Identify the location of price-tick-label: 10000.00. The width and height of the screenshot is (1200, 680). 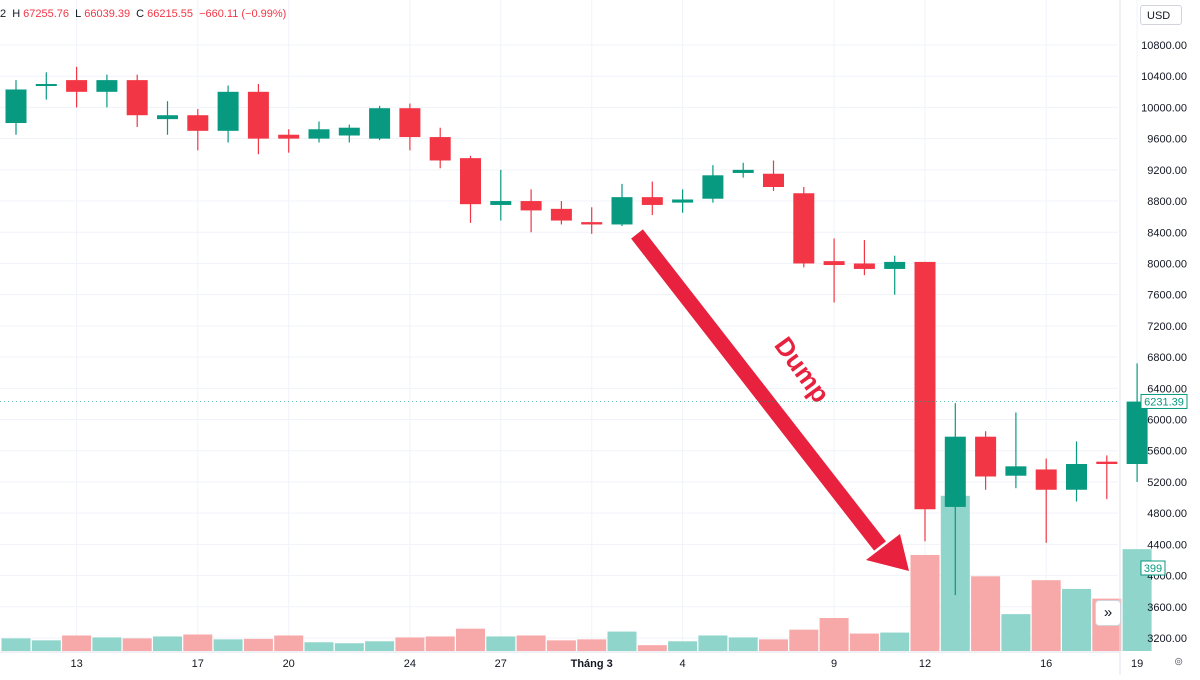
(1164, 108).